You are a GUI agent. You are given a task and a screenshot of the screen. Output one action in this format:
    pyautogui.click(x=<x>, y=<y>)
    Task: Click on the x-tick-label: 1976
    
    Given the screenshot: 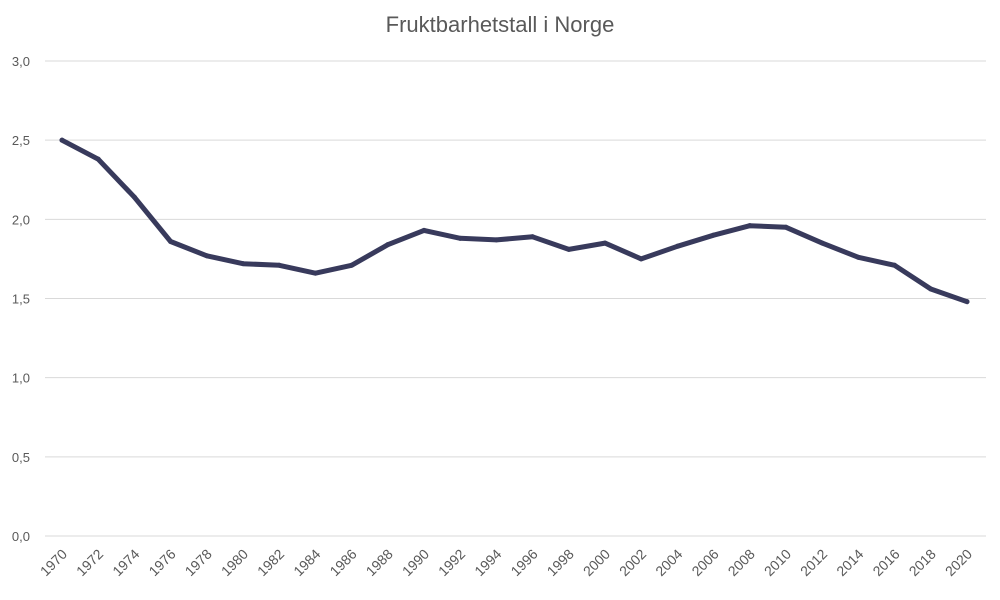 What is the action you would take?
    pyautogui.click(x=161, y=562)
    